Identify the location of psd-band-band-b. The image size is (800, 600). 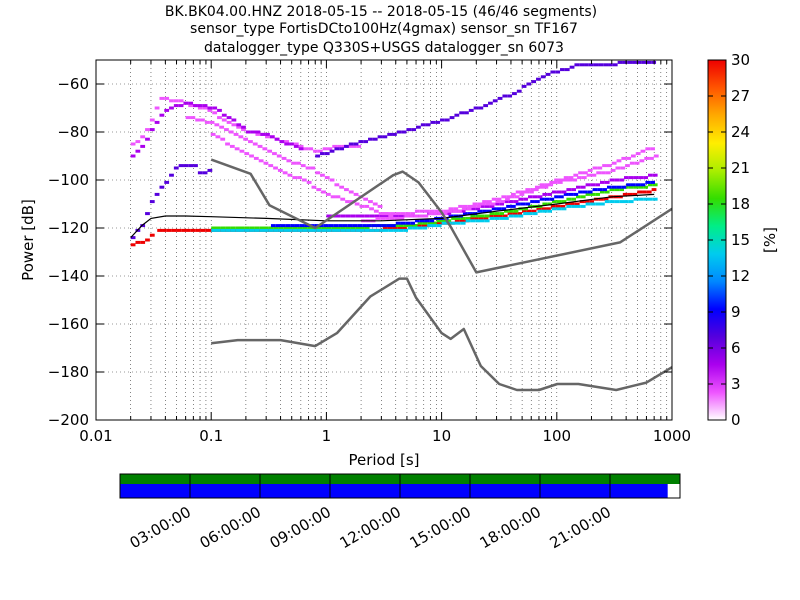
(462, 204).